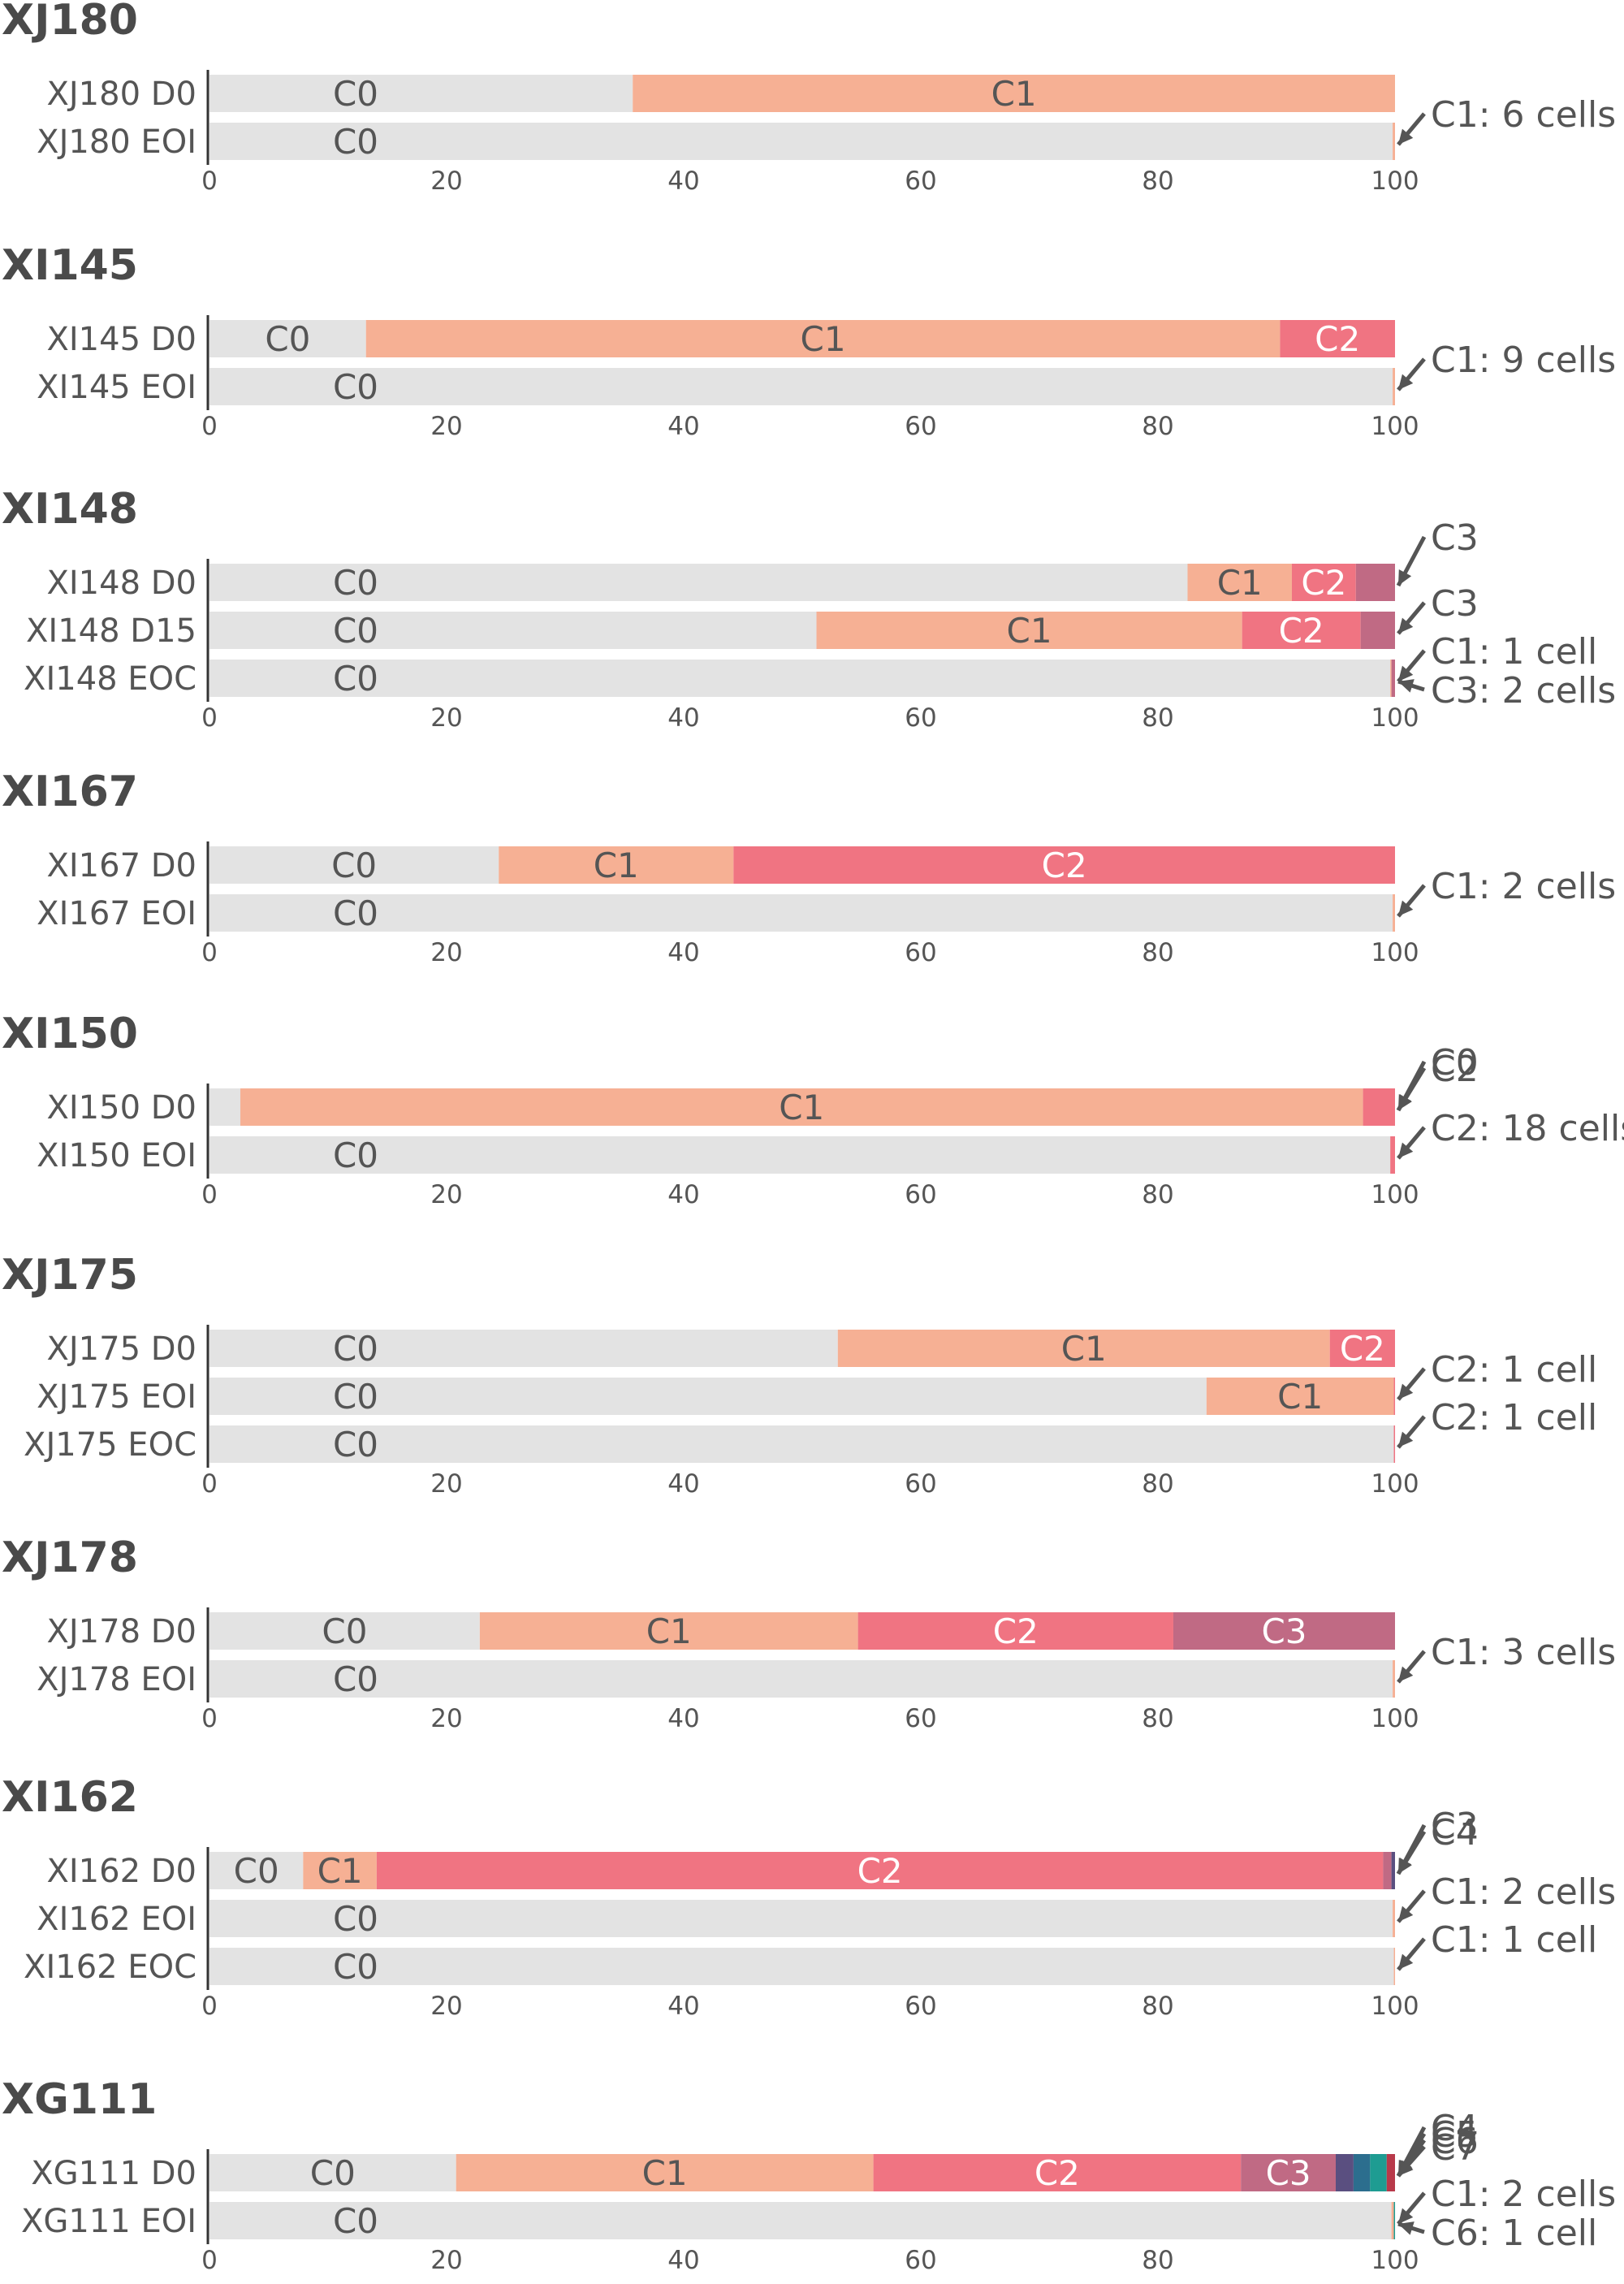 The image size is (1624, 2284). What do you see at coordinates (1300, 1397) in the screenshot?
I see `seg-label-xj175-eoi-c1: C1` at bounding box center [1300, 1397].